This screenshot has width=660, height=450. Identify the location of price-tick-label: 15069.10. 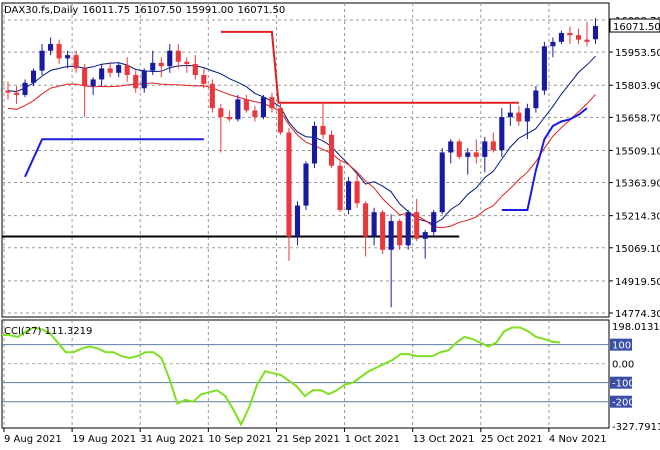
(637, 249).